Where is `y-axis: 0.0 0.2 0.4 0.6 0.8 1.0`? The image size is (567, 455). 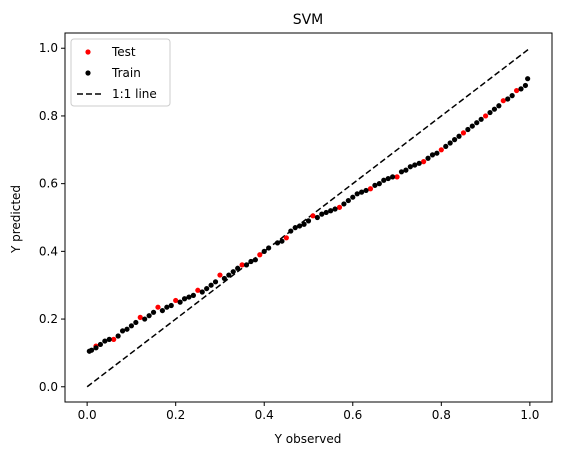
y-axis: 0.0 0.2 0.4 0.6 0.8 1.0 is located at coordinates (52, 217).